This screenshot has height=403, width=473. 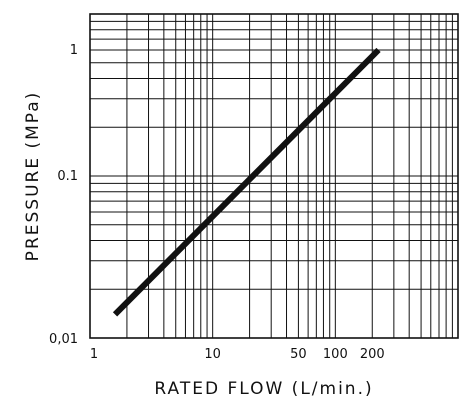 I want to click on x-tick-labels: 1 10 50 100 200, so click(x=237, y=354).